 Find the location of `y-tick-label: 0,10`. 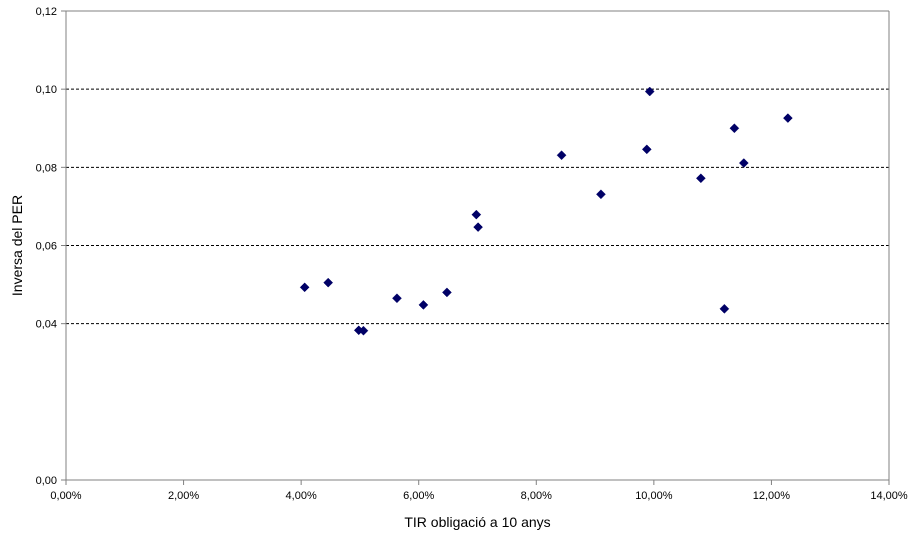

y-tick-label: 0,10 is located at coordinates (46, 90).